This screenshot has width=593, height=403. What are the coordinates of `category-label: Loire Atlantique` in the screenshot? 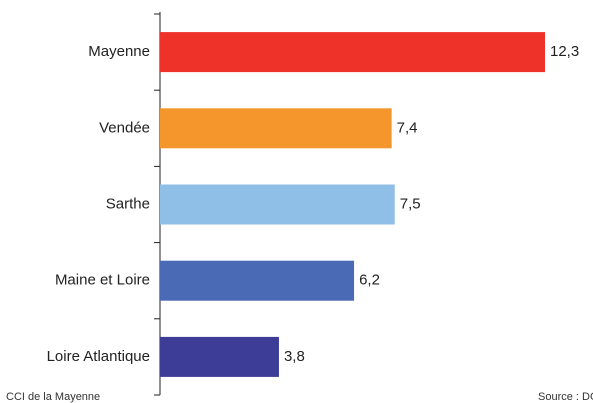 It's located at (98, 356).